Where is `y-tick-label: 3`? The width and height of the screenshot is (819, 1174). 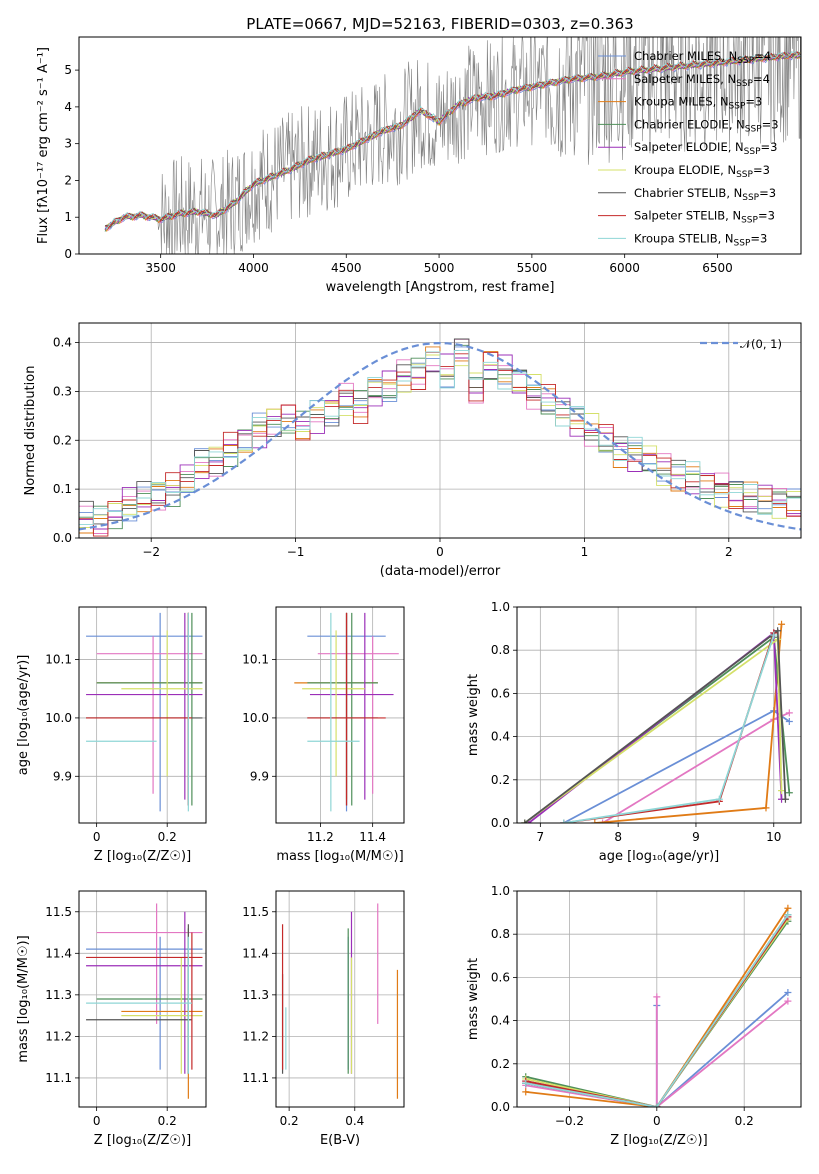
y-tick-label: 3 is located at coordinates (68, 144).